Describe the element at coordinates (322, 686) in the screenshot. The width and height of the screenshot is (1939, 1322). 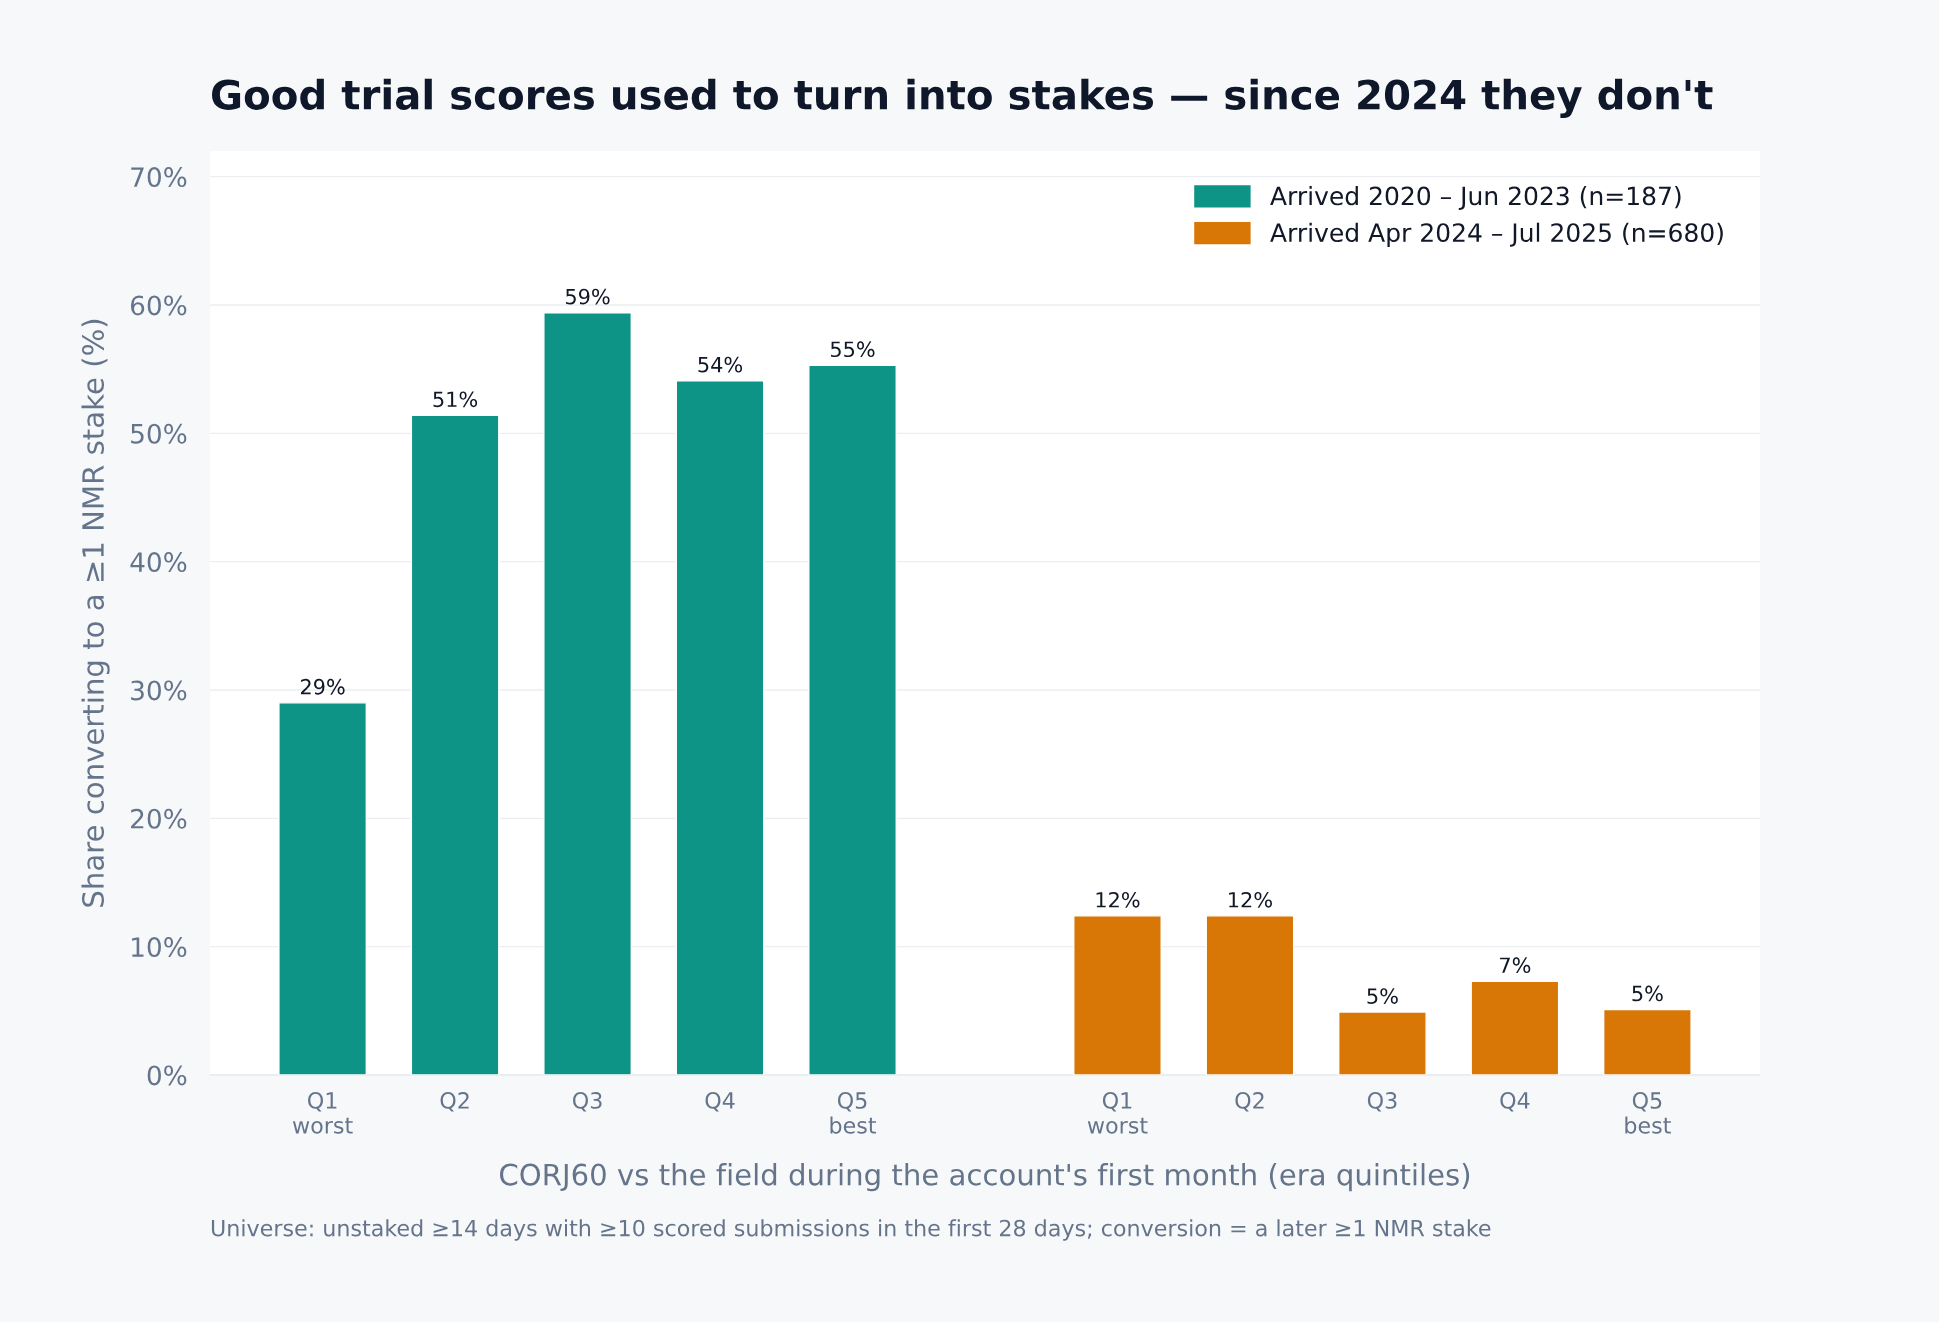
I see `data-label: 29%` at that location.